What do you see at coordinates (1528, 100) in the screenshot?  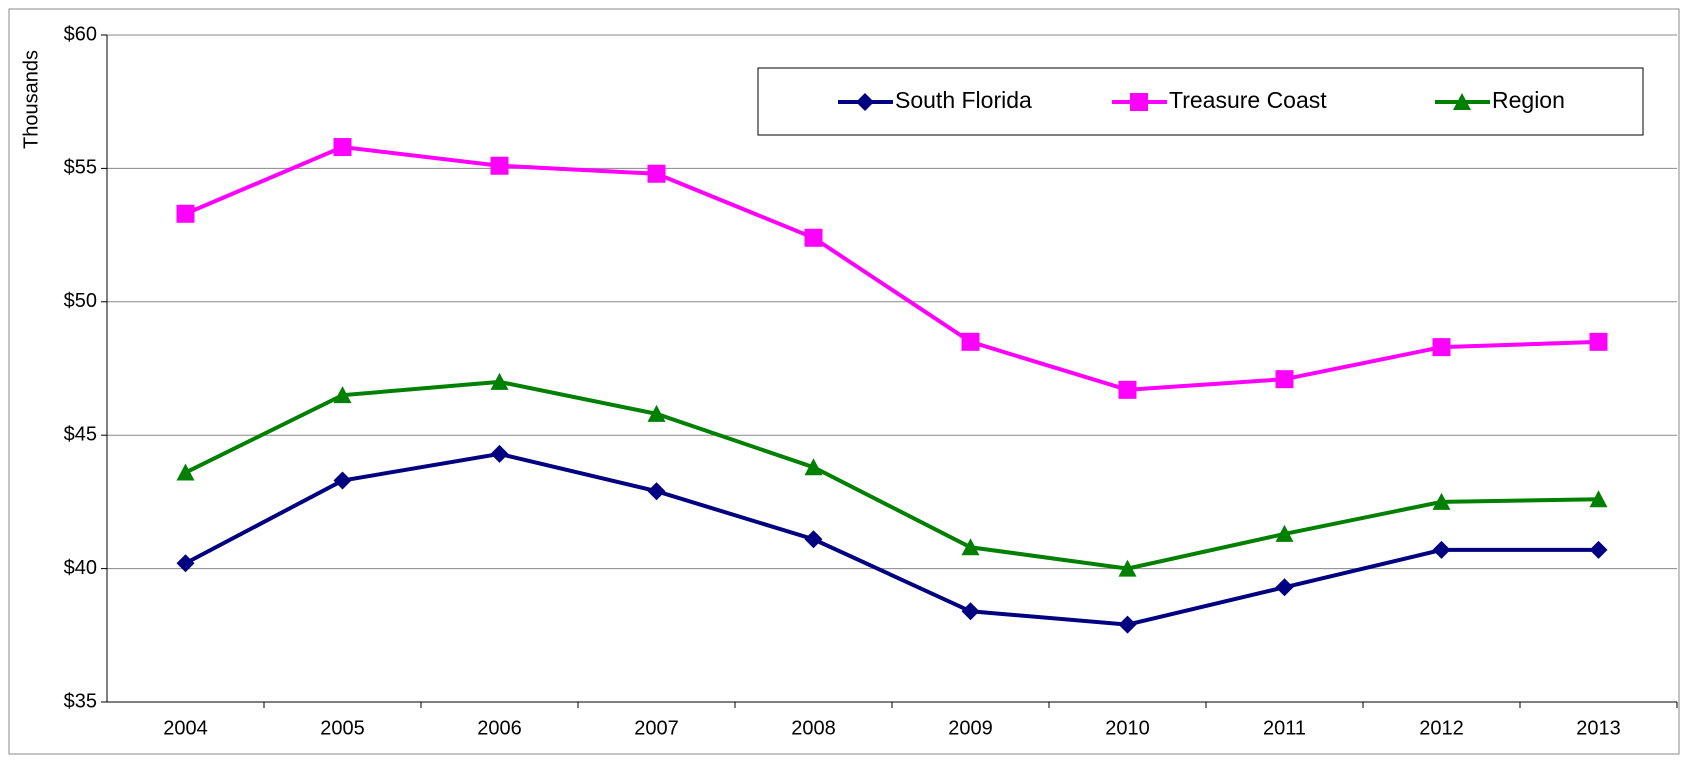 I see `legend-label: Region` at bounding box center [1528, 100].